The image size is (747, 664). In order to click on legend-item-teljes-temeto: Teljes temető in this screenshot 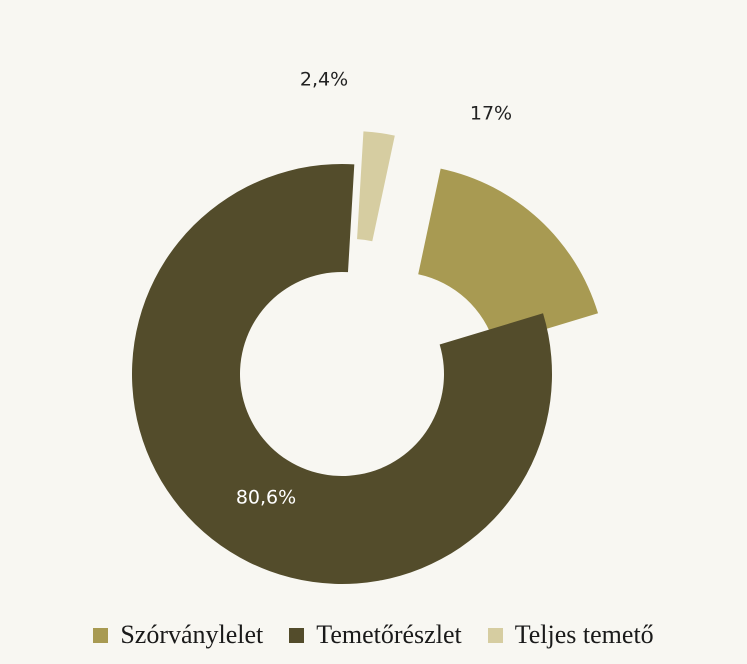, I will do `click(570, 635)`.